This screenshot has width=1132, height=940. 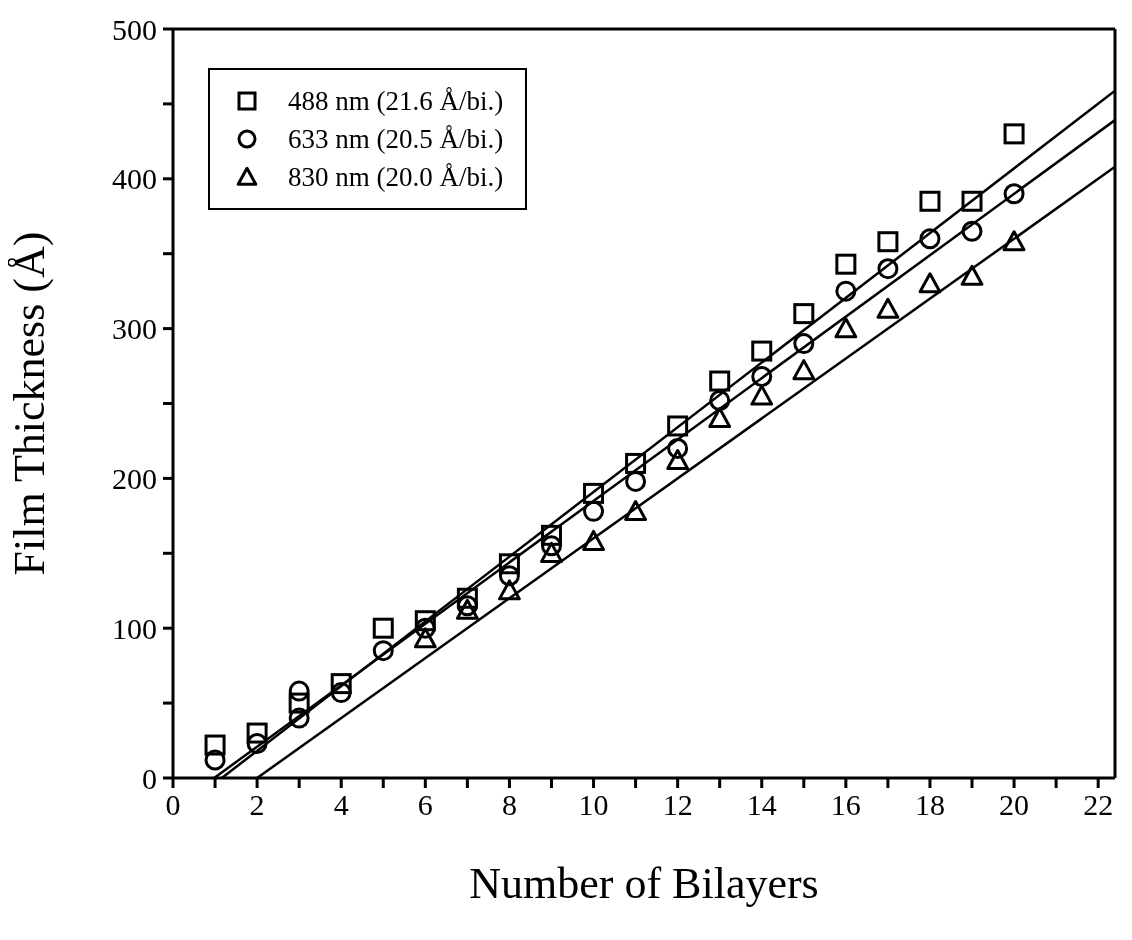 What do you see at coordinates (1098, 805) in the screenshot?
I see `x-tick-label: 22` at bounding box center [1098, 805].